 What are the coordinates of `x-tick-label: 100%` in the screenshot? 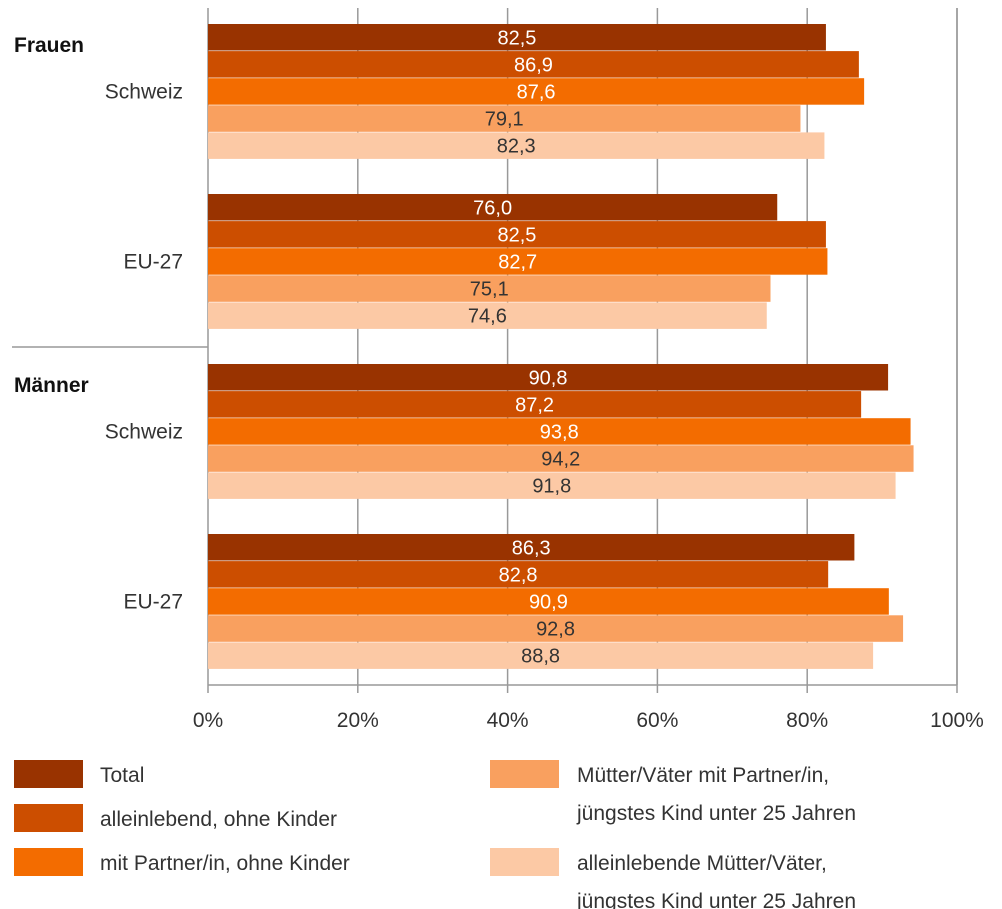 It's located at (957, 720).